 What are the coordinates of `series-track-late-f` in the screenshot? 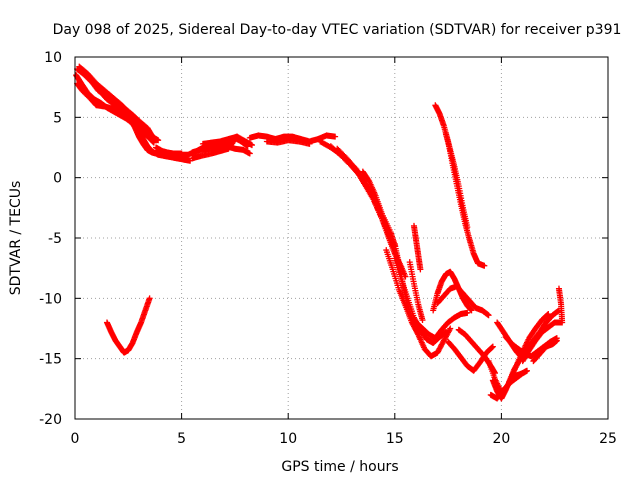 It's located at (545, 351).